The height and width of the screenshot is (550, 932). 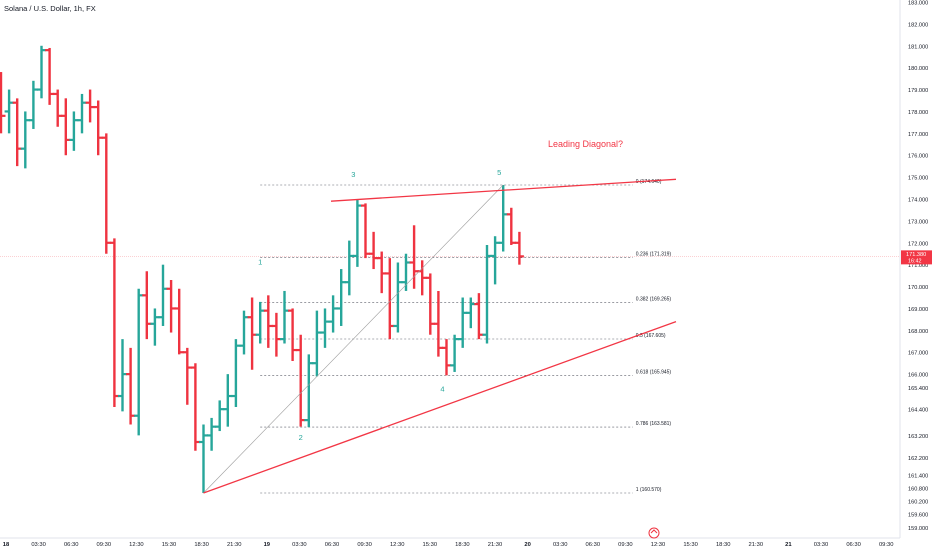 What do you see at coordinates (918, 437) in the screenshot?
I see `price-tick-label: 163.200` at bounding box center [918, 437].